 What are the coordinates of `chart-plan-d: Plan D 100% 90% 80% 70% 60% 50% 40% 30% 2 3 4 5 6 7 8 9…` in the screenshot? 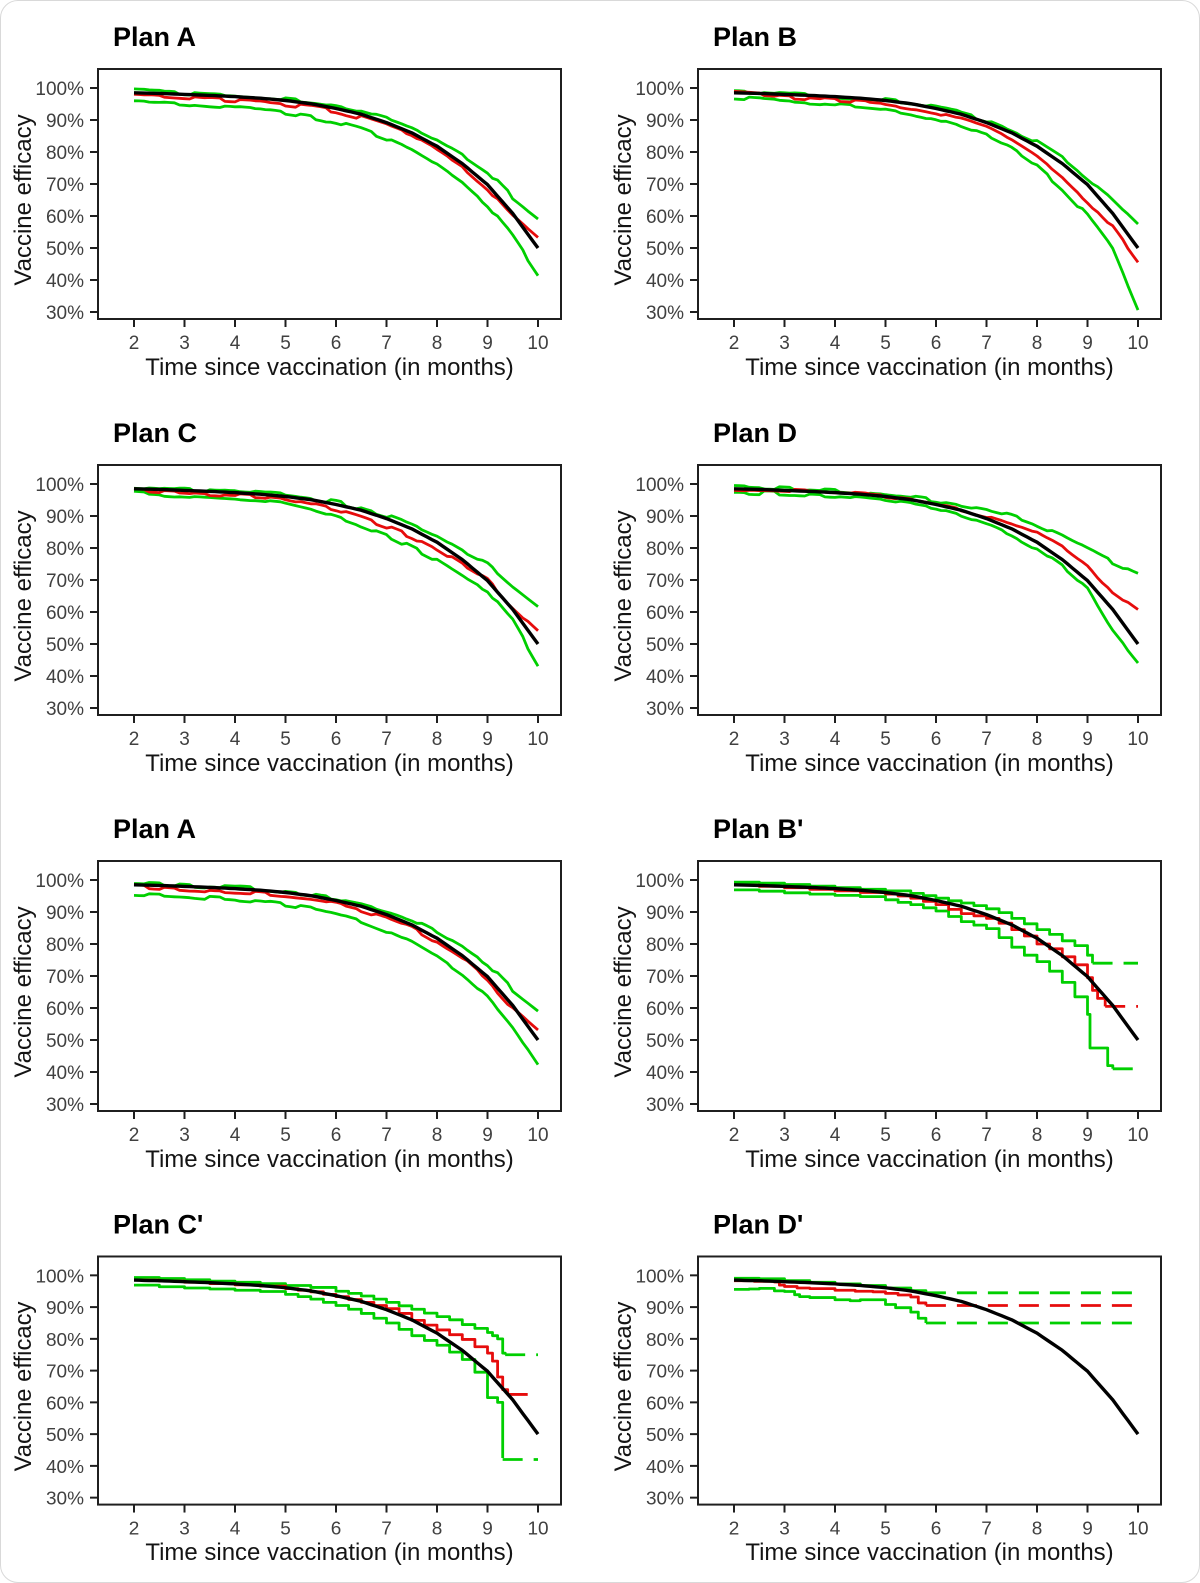 It's located at (900, 595).